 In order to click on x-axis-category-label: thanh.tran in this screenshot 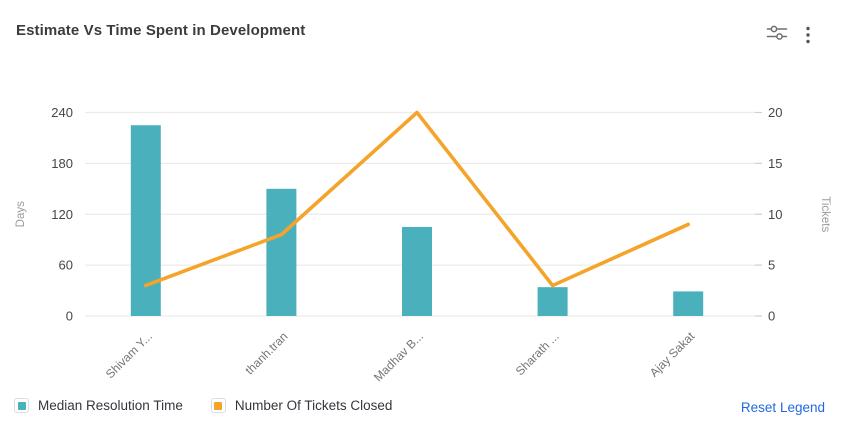, I will do `click(266, 353)`.